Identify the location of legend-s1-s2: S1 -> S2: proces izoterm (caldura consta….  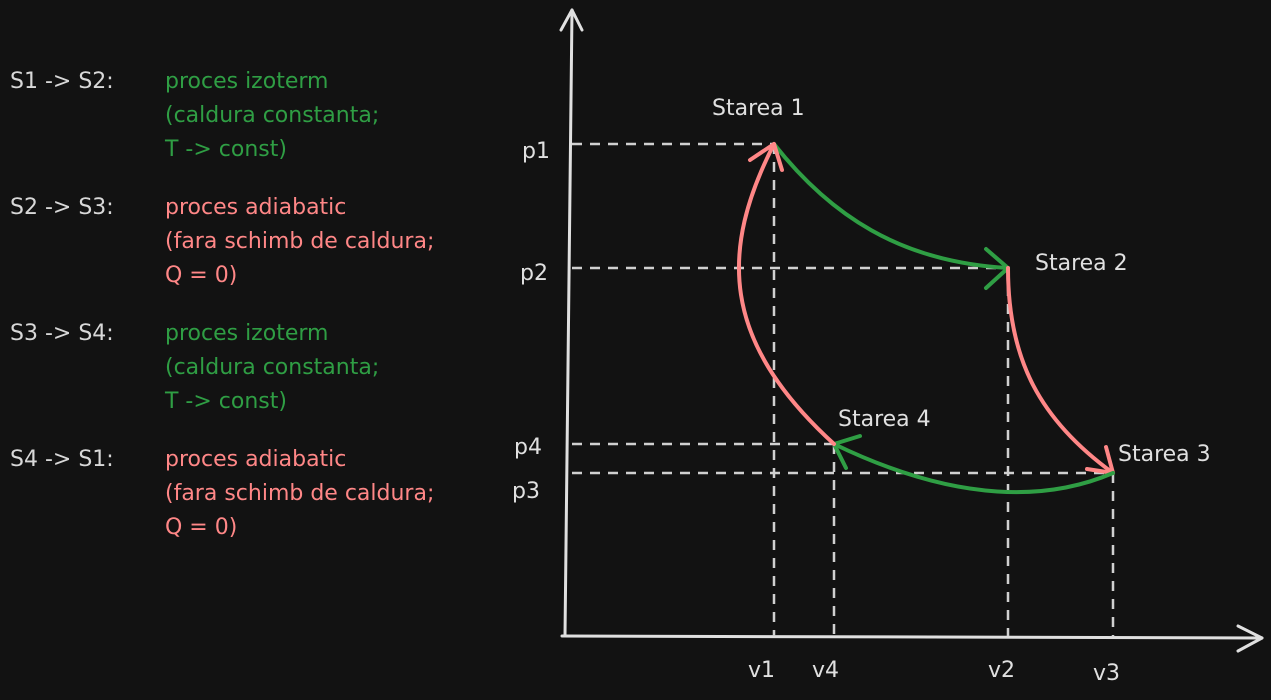
(194, 116).